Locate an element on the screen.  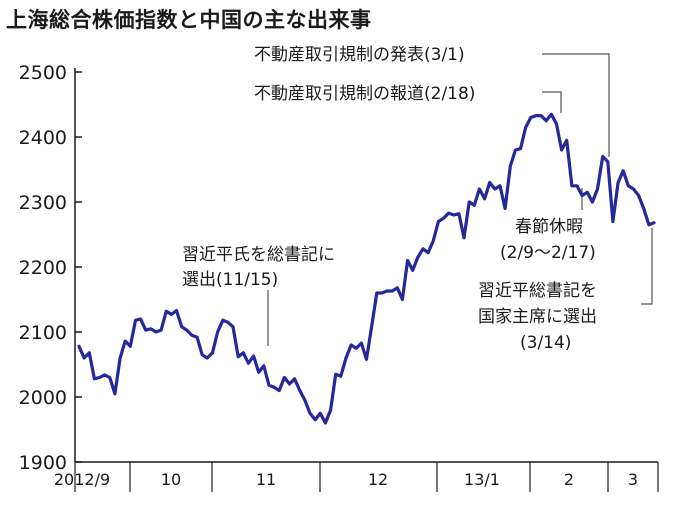
annotation-event-announcement: 不動産取引規制の発表(3/1) is located at coordinates (359, 55).